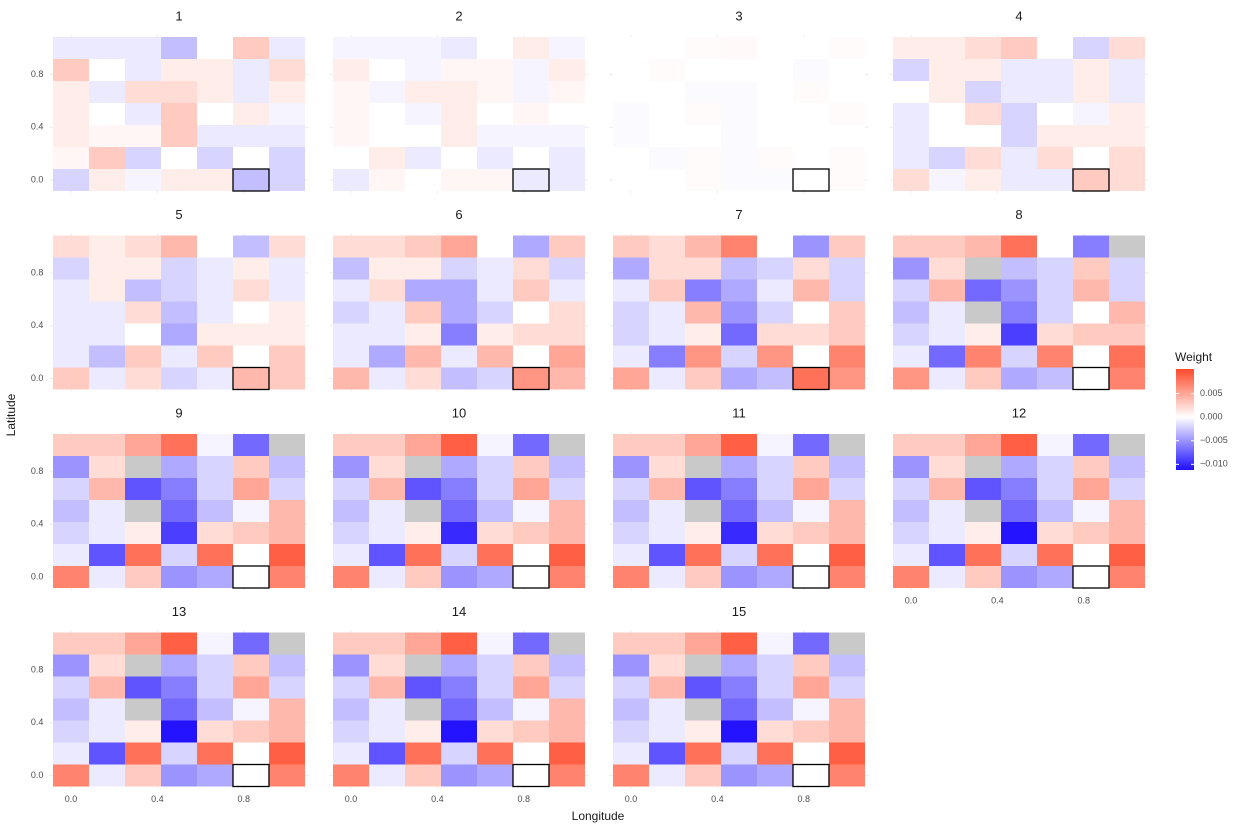 This screenshot has height=830, width=1246. I want to click on panel-title: 5, so click(178, 214).